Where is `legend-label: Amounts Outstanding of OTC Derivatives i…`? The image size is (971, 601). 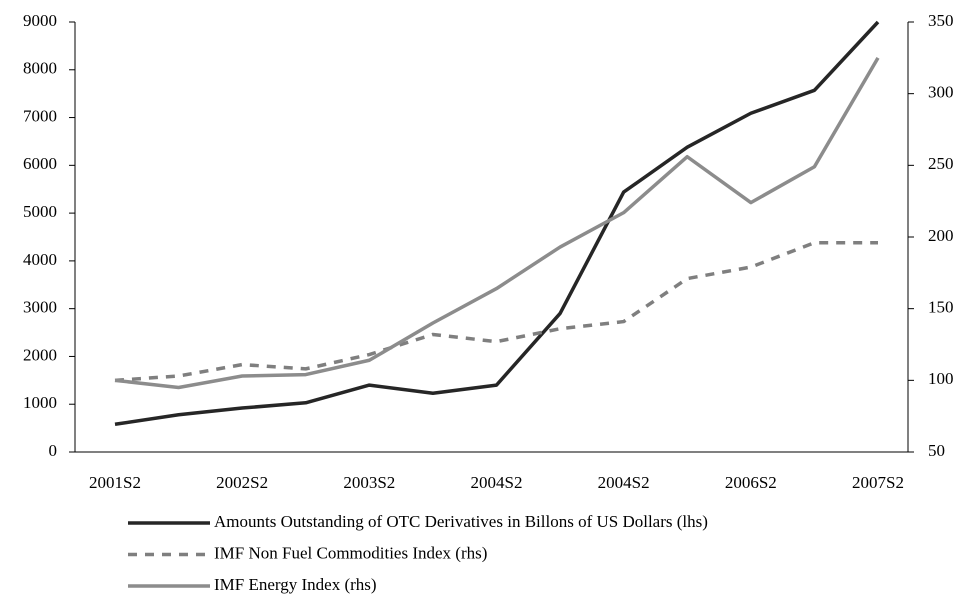
legend-label: Amounts Outstanding of OTC Derivatives i… is located at coordinates (461, 521).